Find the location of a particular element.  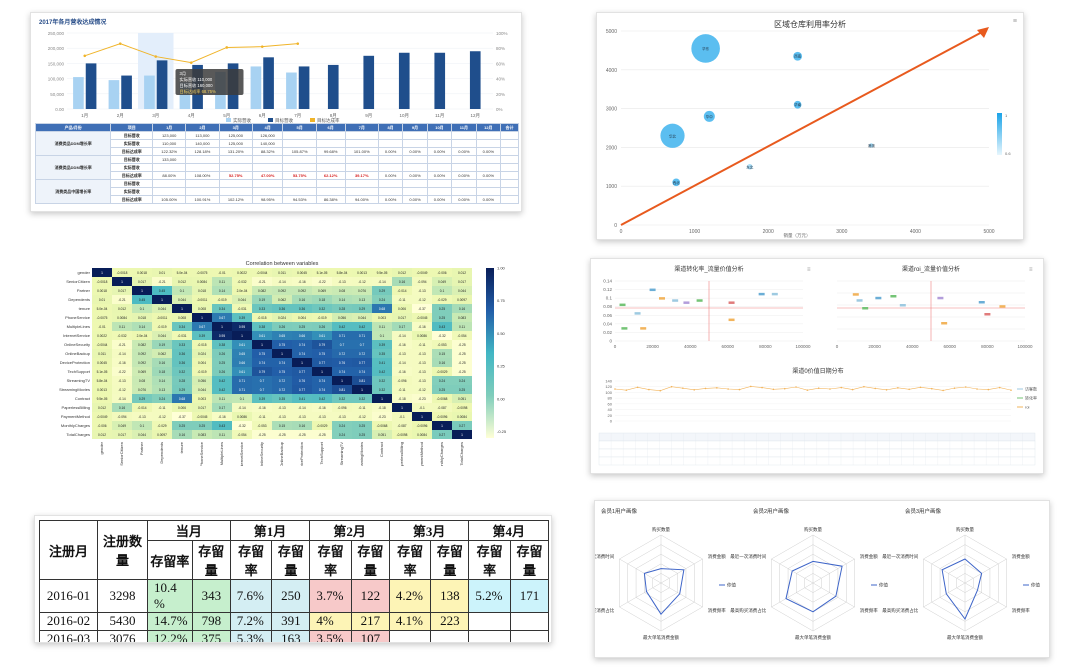

y-tick-label: 0 is located at coordinates (611, 421).